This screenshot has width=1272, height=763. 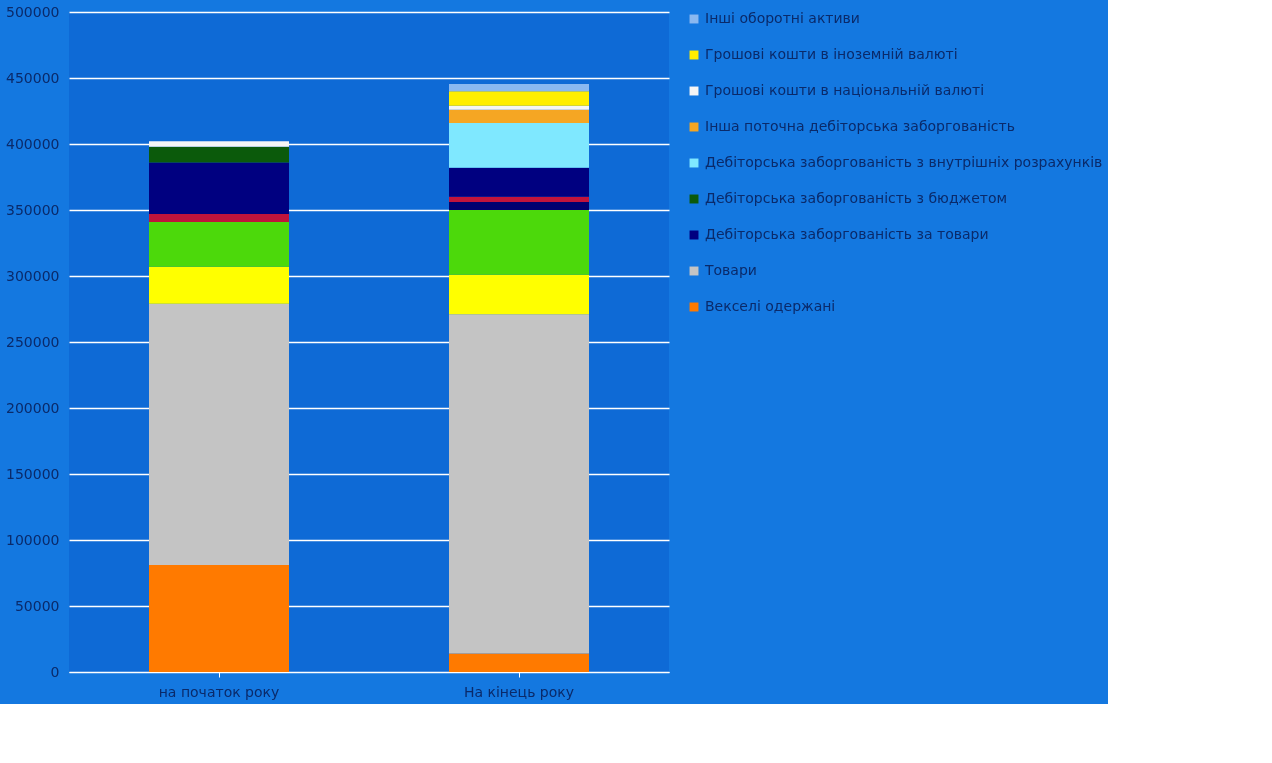 What do you see at coordinates (55, 671) in the screenshot?
I see `y-tick-label: 0` at bounding box center [55, 671].